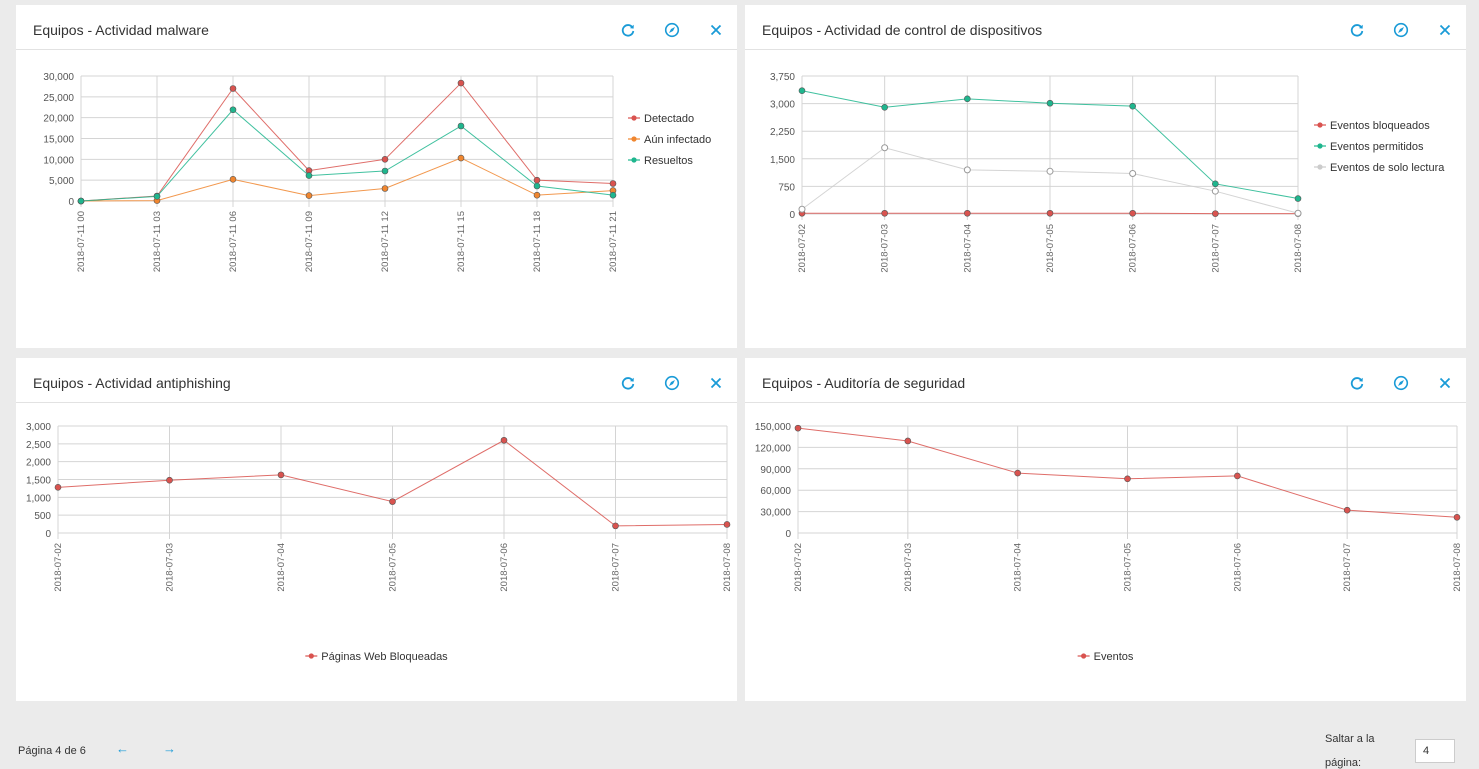  What do you see at coordinates (38, 498) in the screenshot?
I see `y-tick-label: 1,000` at bounding box center [38, 498].